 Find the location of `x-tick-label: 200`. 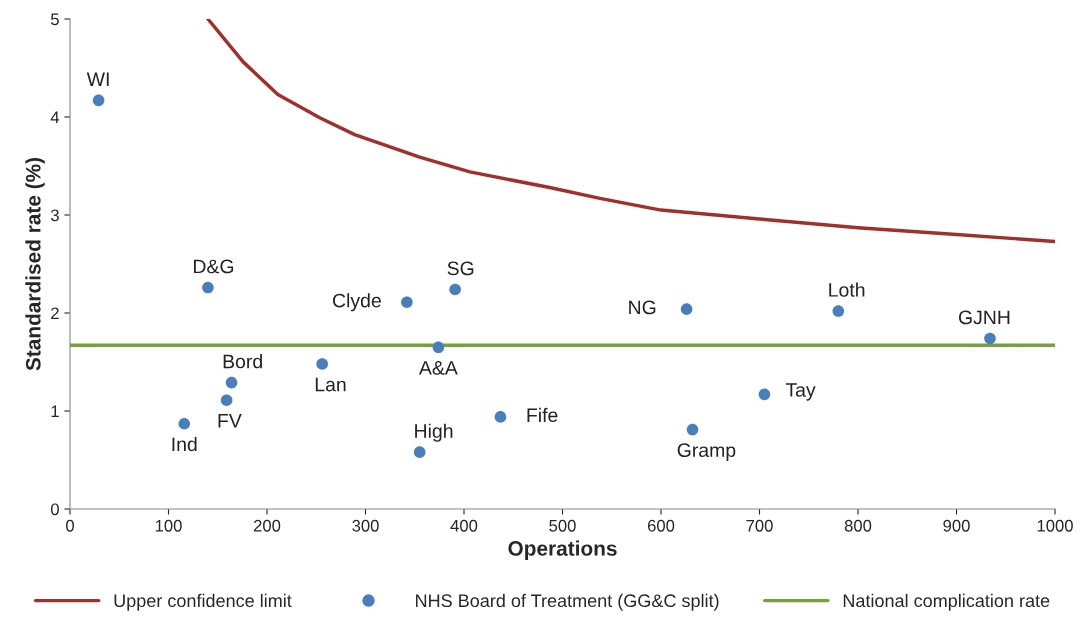

x-tick-label: 200 is located at coordinates (267, 525).